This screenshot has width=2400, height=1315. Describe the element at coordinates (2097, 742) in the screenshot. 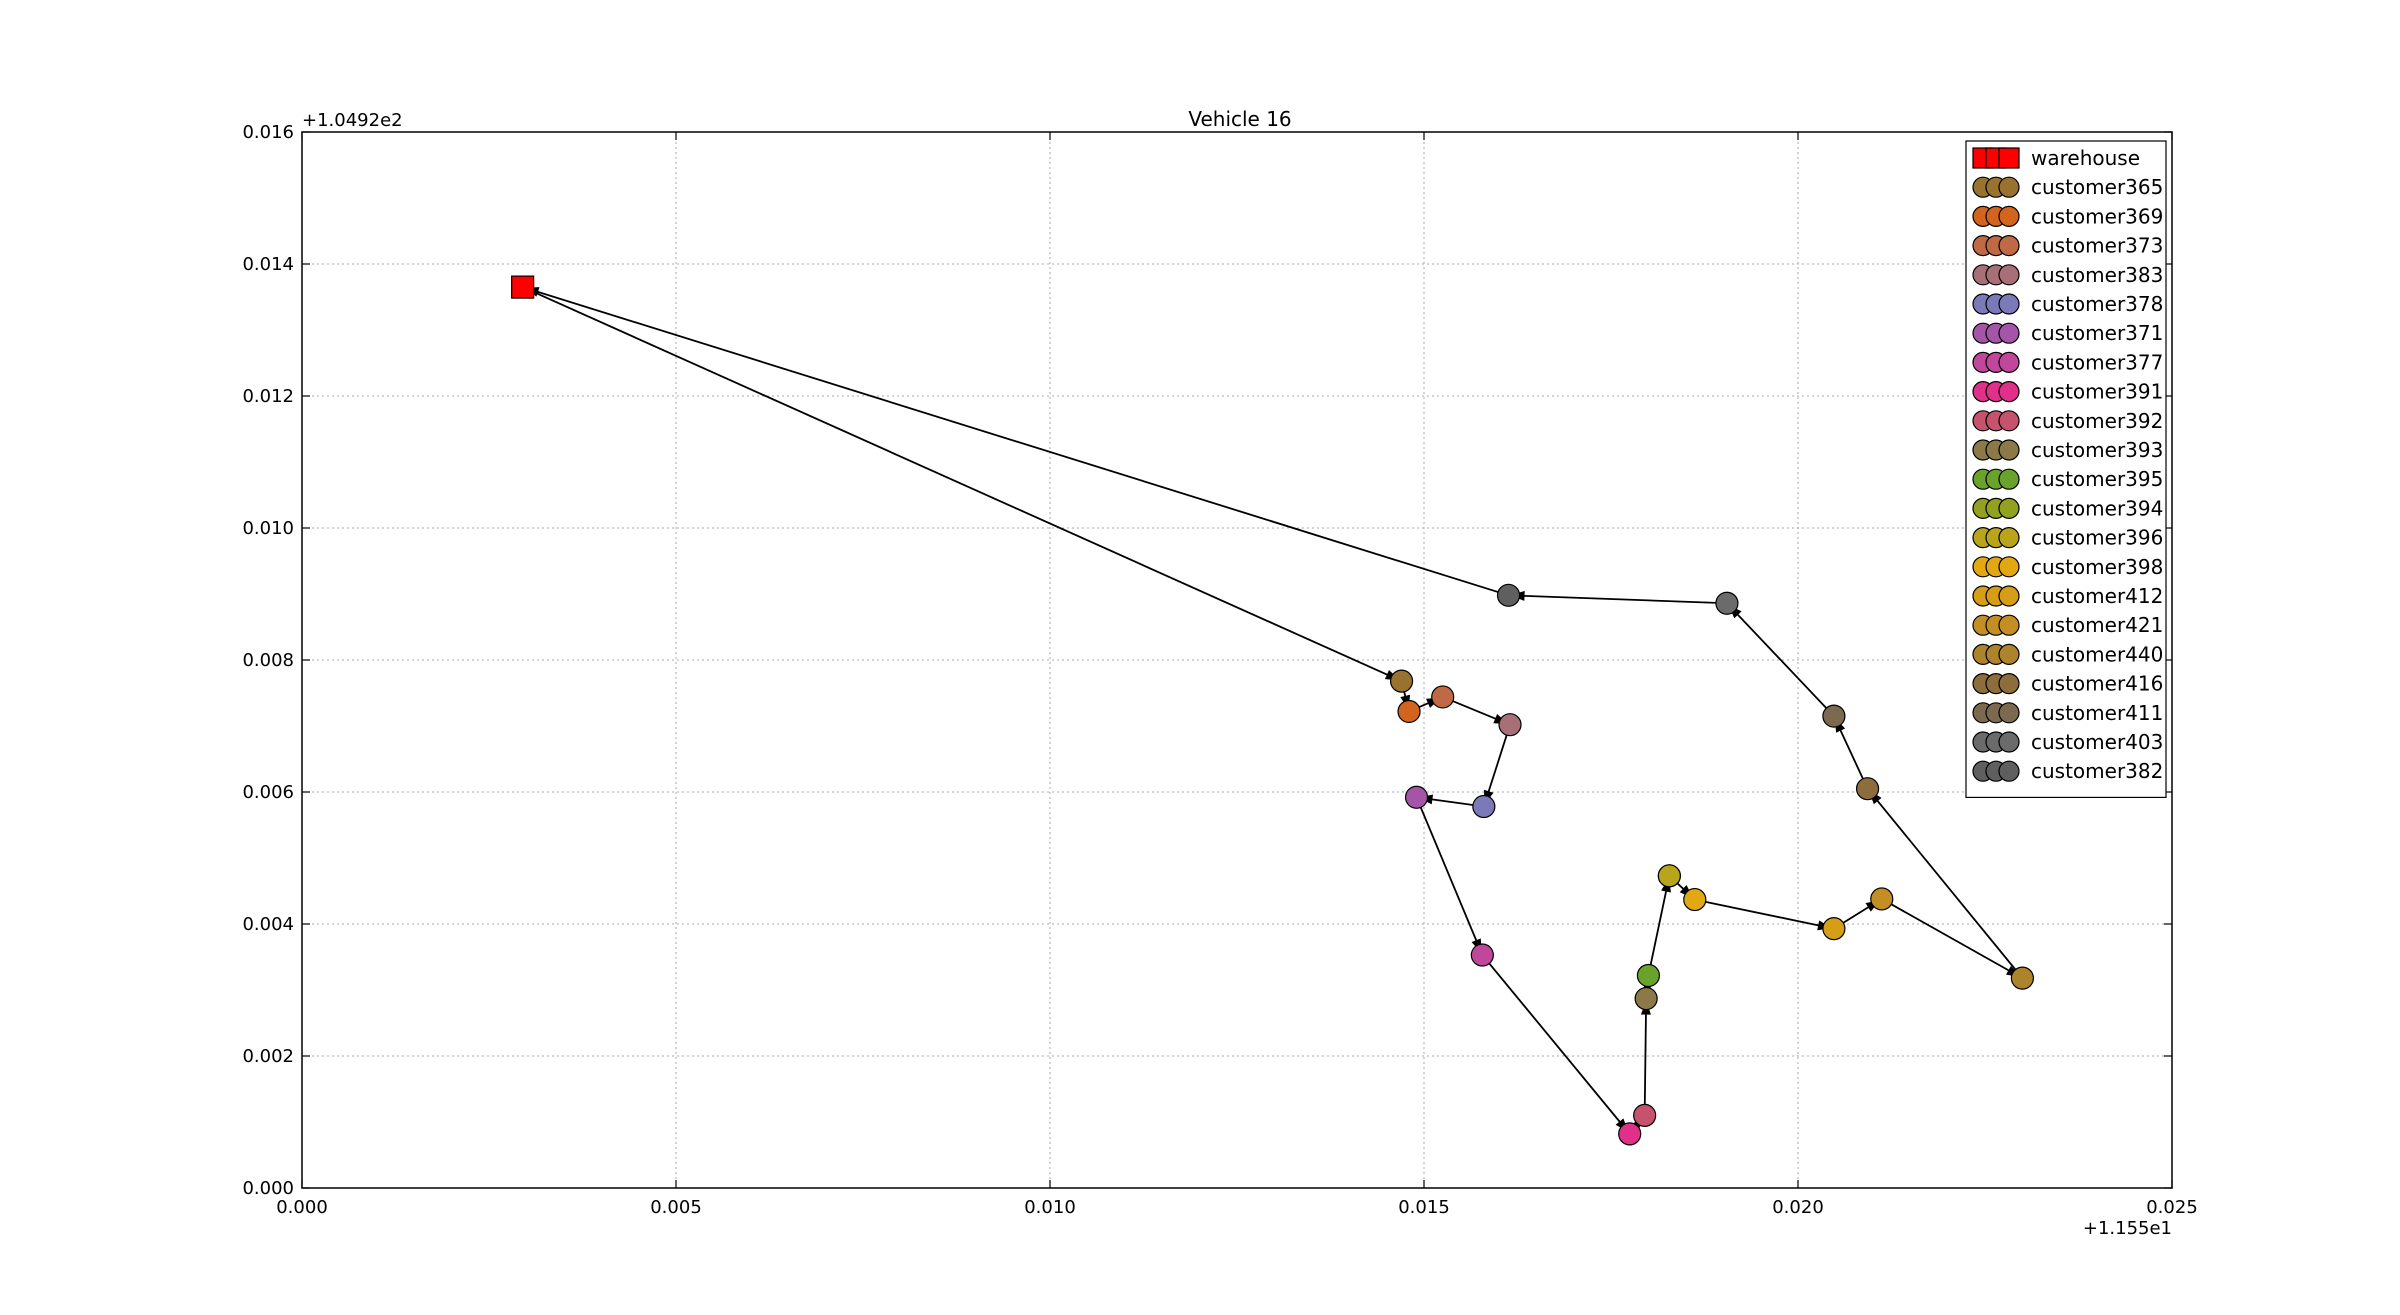

I see `legend-entry: customer403` at that location.